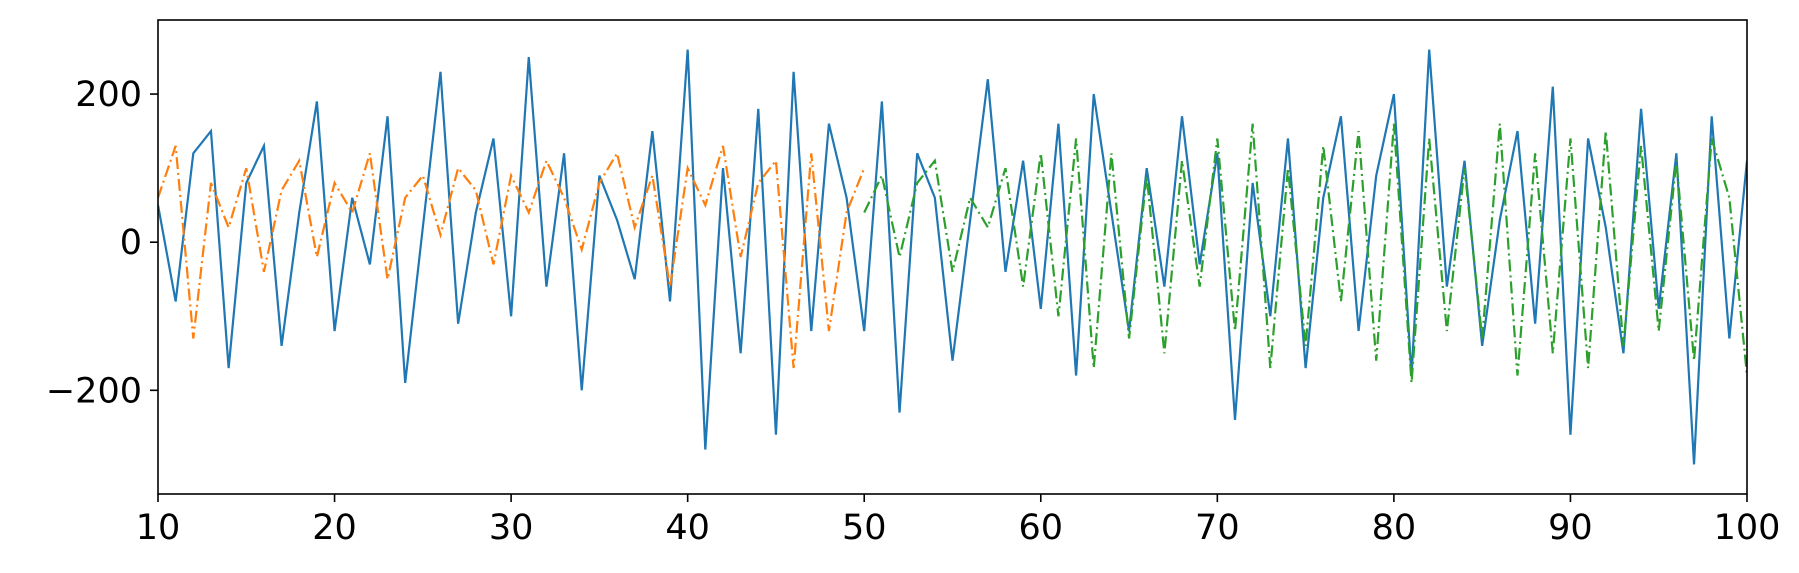 This screenshot has height=573, width=1799. I want to click on x-tick-label: 30, so click(511, 528).